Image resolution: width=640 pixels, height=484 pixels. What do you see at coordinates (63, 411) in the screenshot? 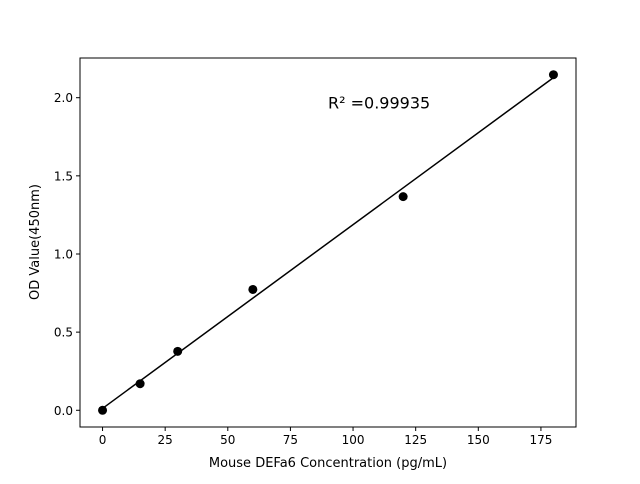
I see `y-tick-label: 0.0` at bounding box center [63, 411].